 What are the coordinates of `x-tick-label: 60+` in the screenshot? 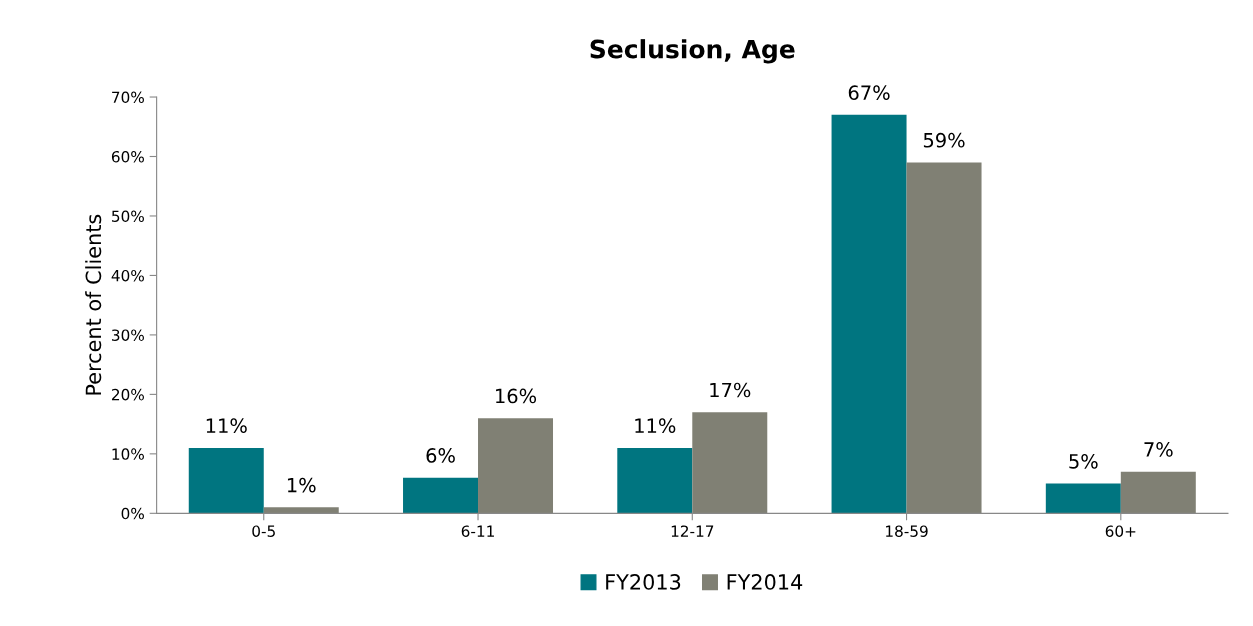 It's located at (1120, 531).